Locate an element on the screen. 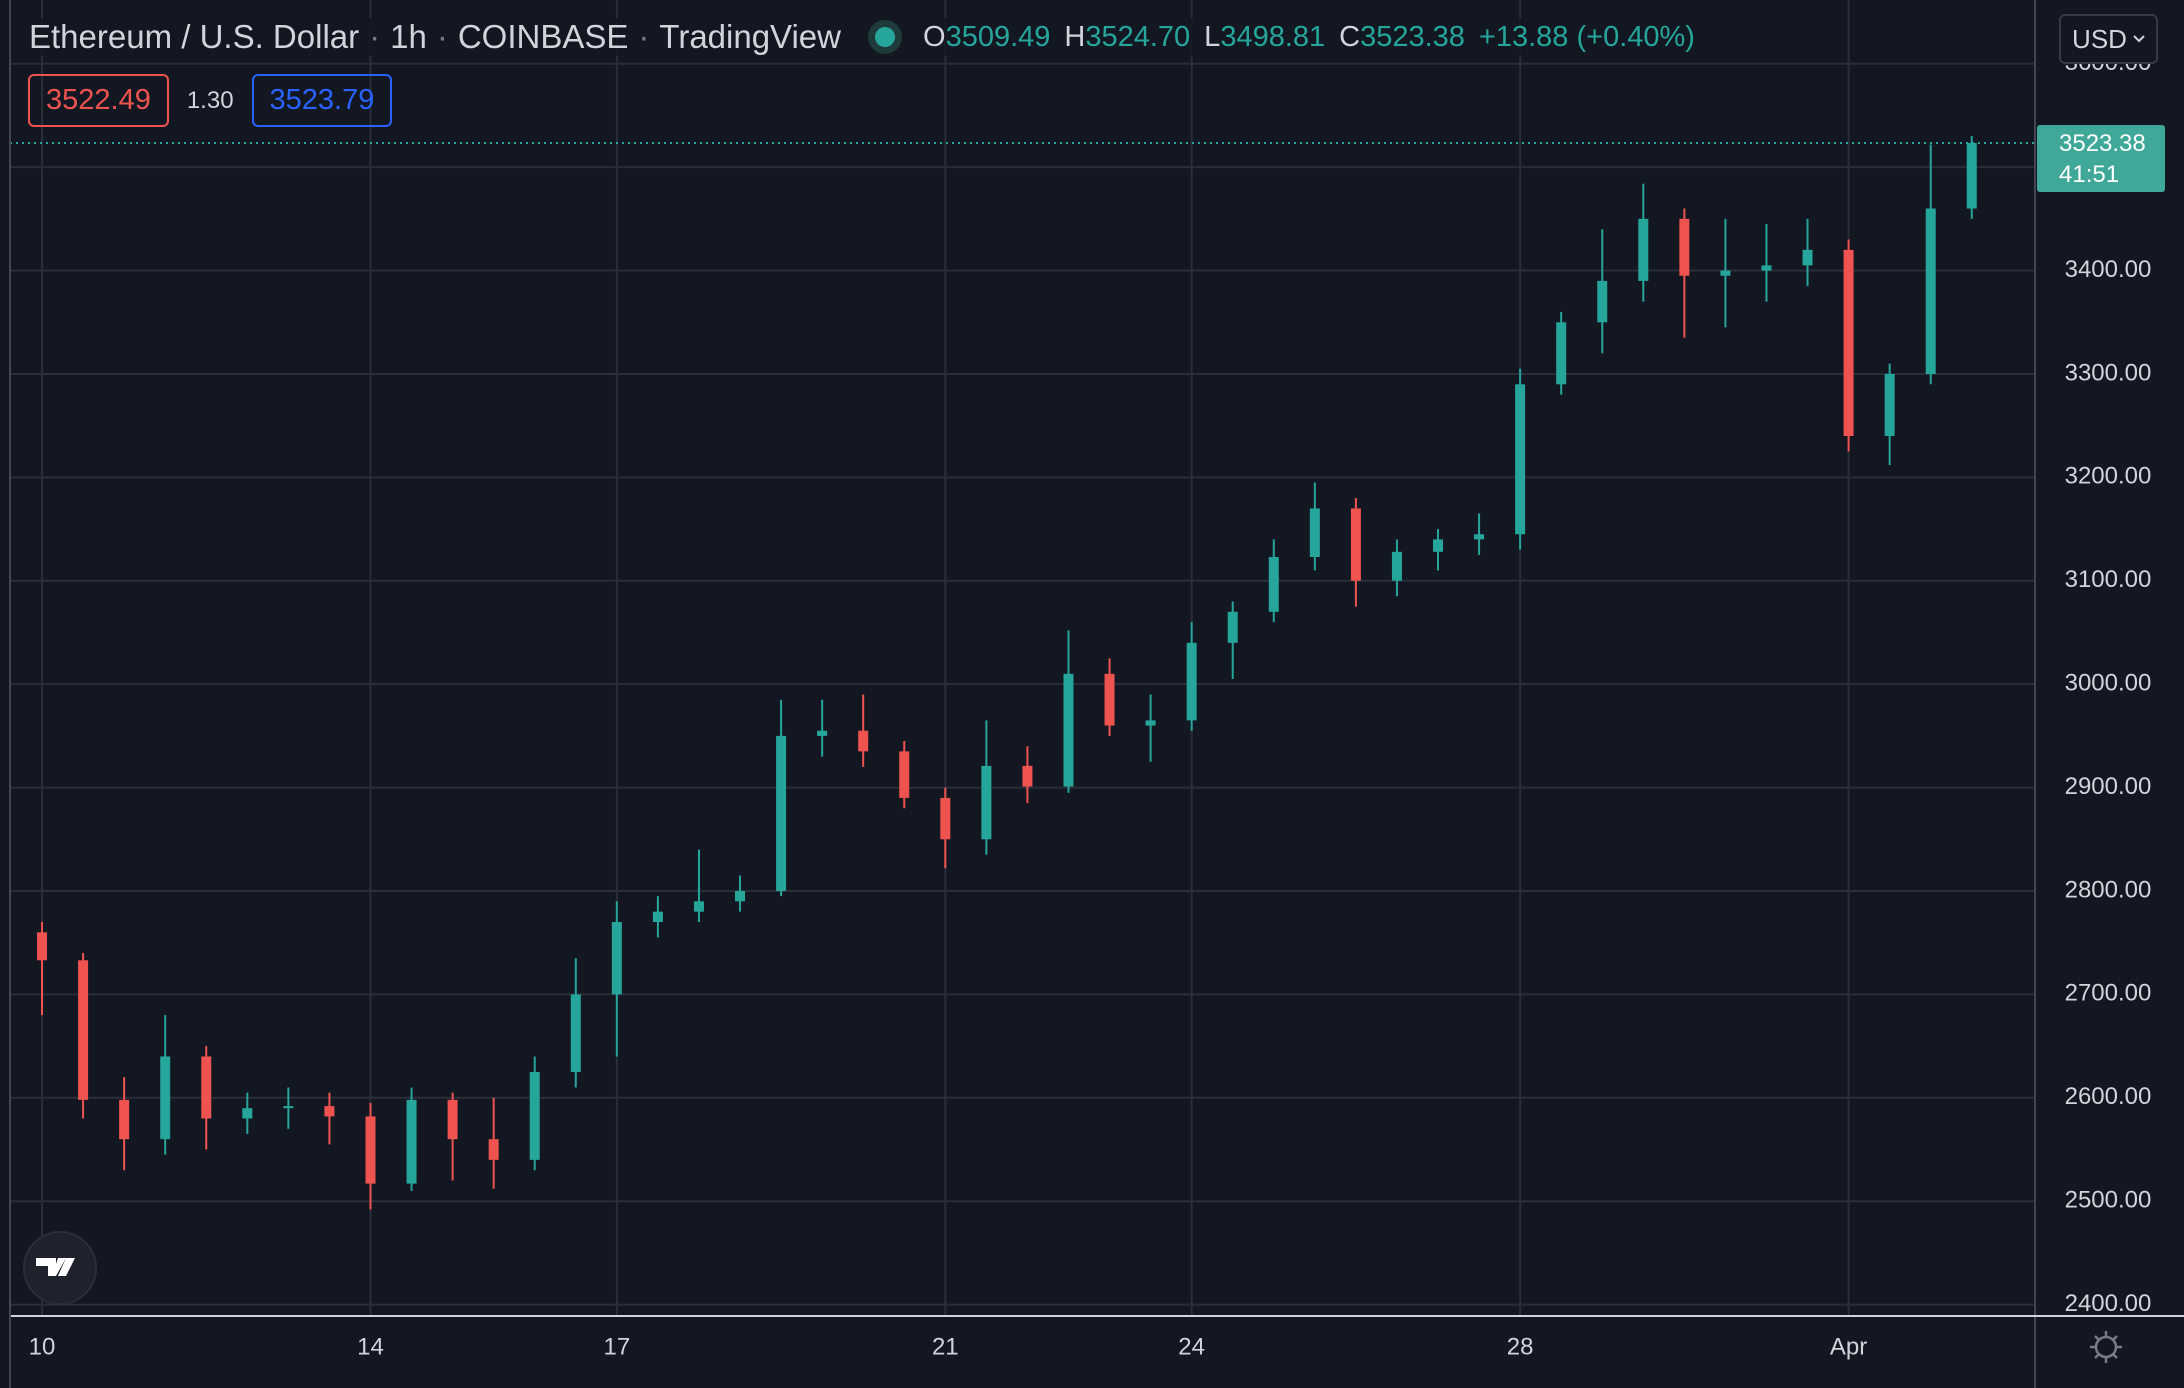  ohlc-key: O is located at coordinates (934, 36).